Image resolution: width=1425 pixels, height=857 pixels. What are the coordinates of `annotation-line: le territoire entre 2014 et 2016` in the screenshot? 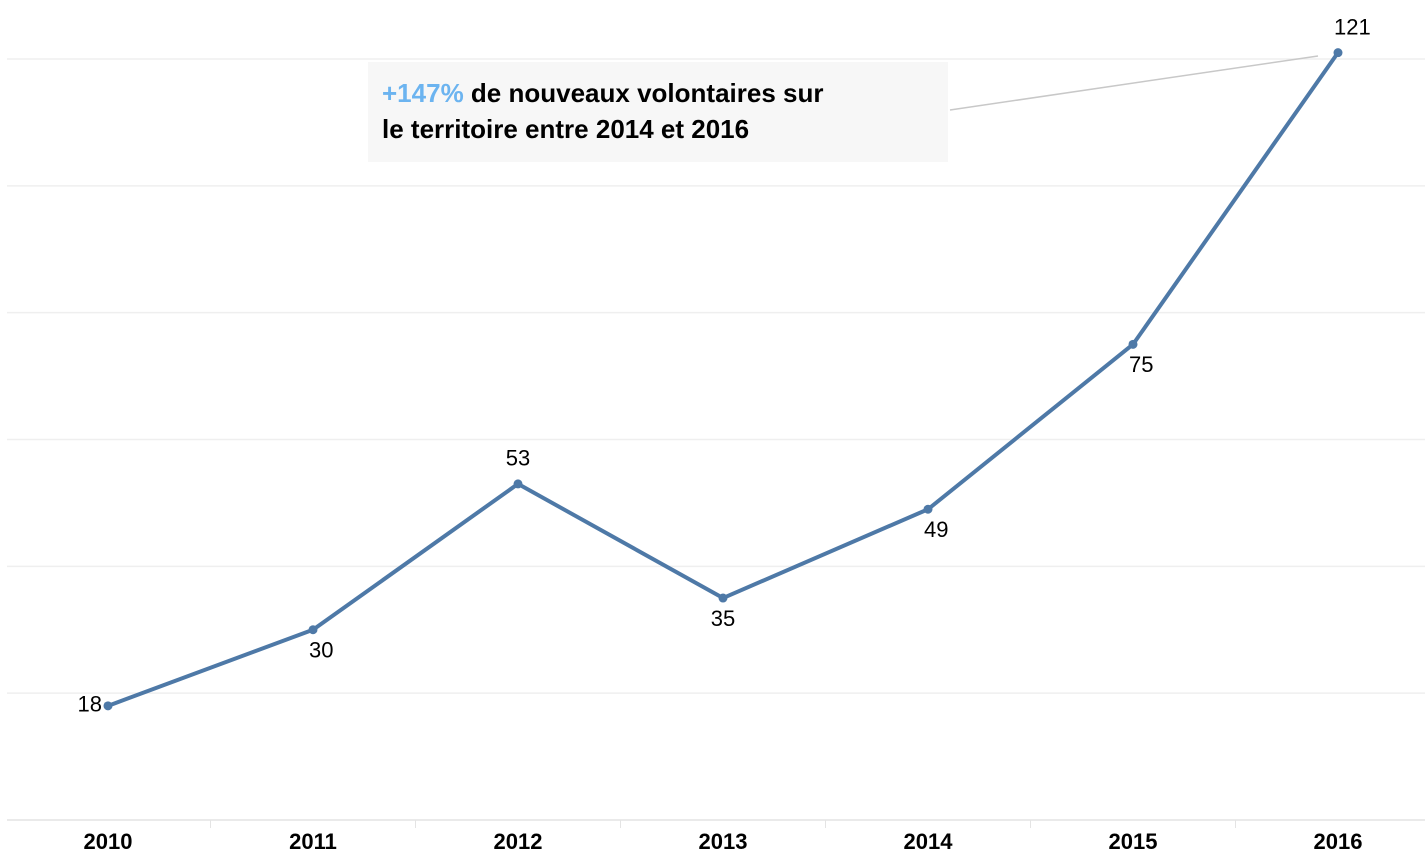 It's located at (565, 129).